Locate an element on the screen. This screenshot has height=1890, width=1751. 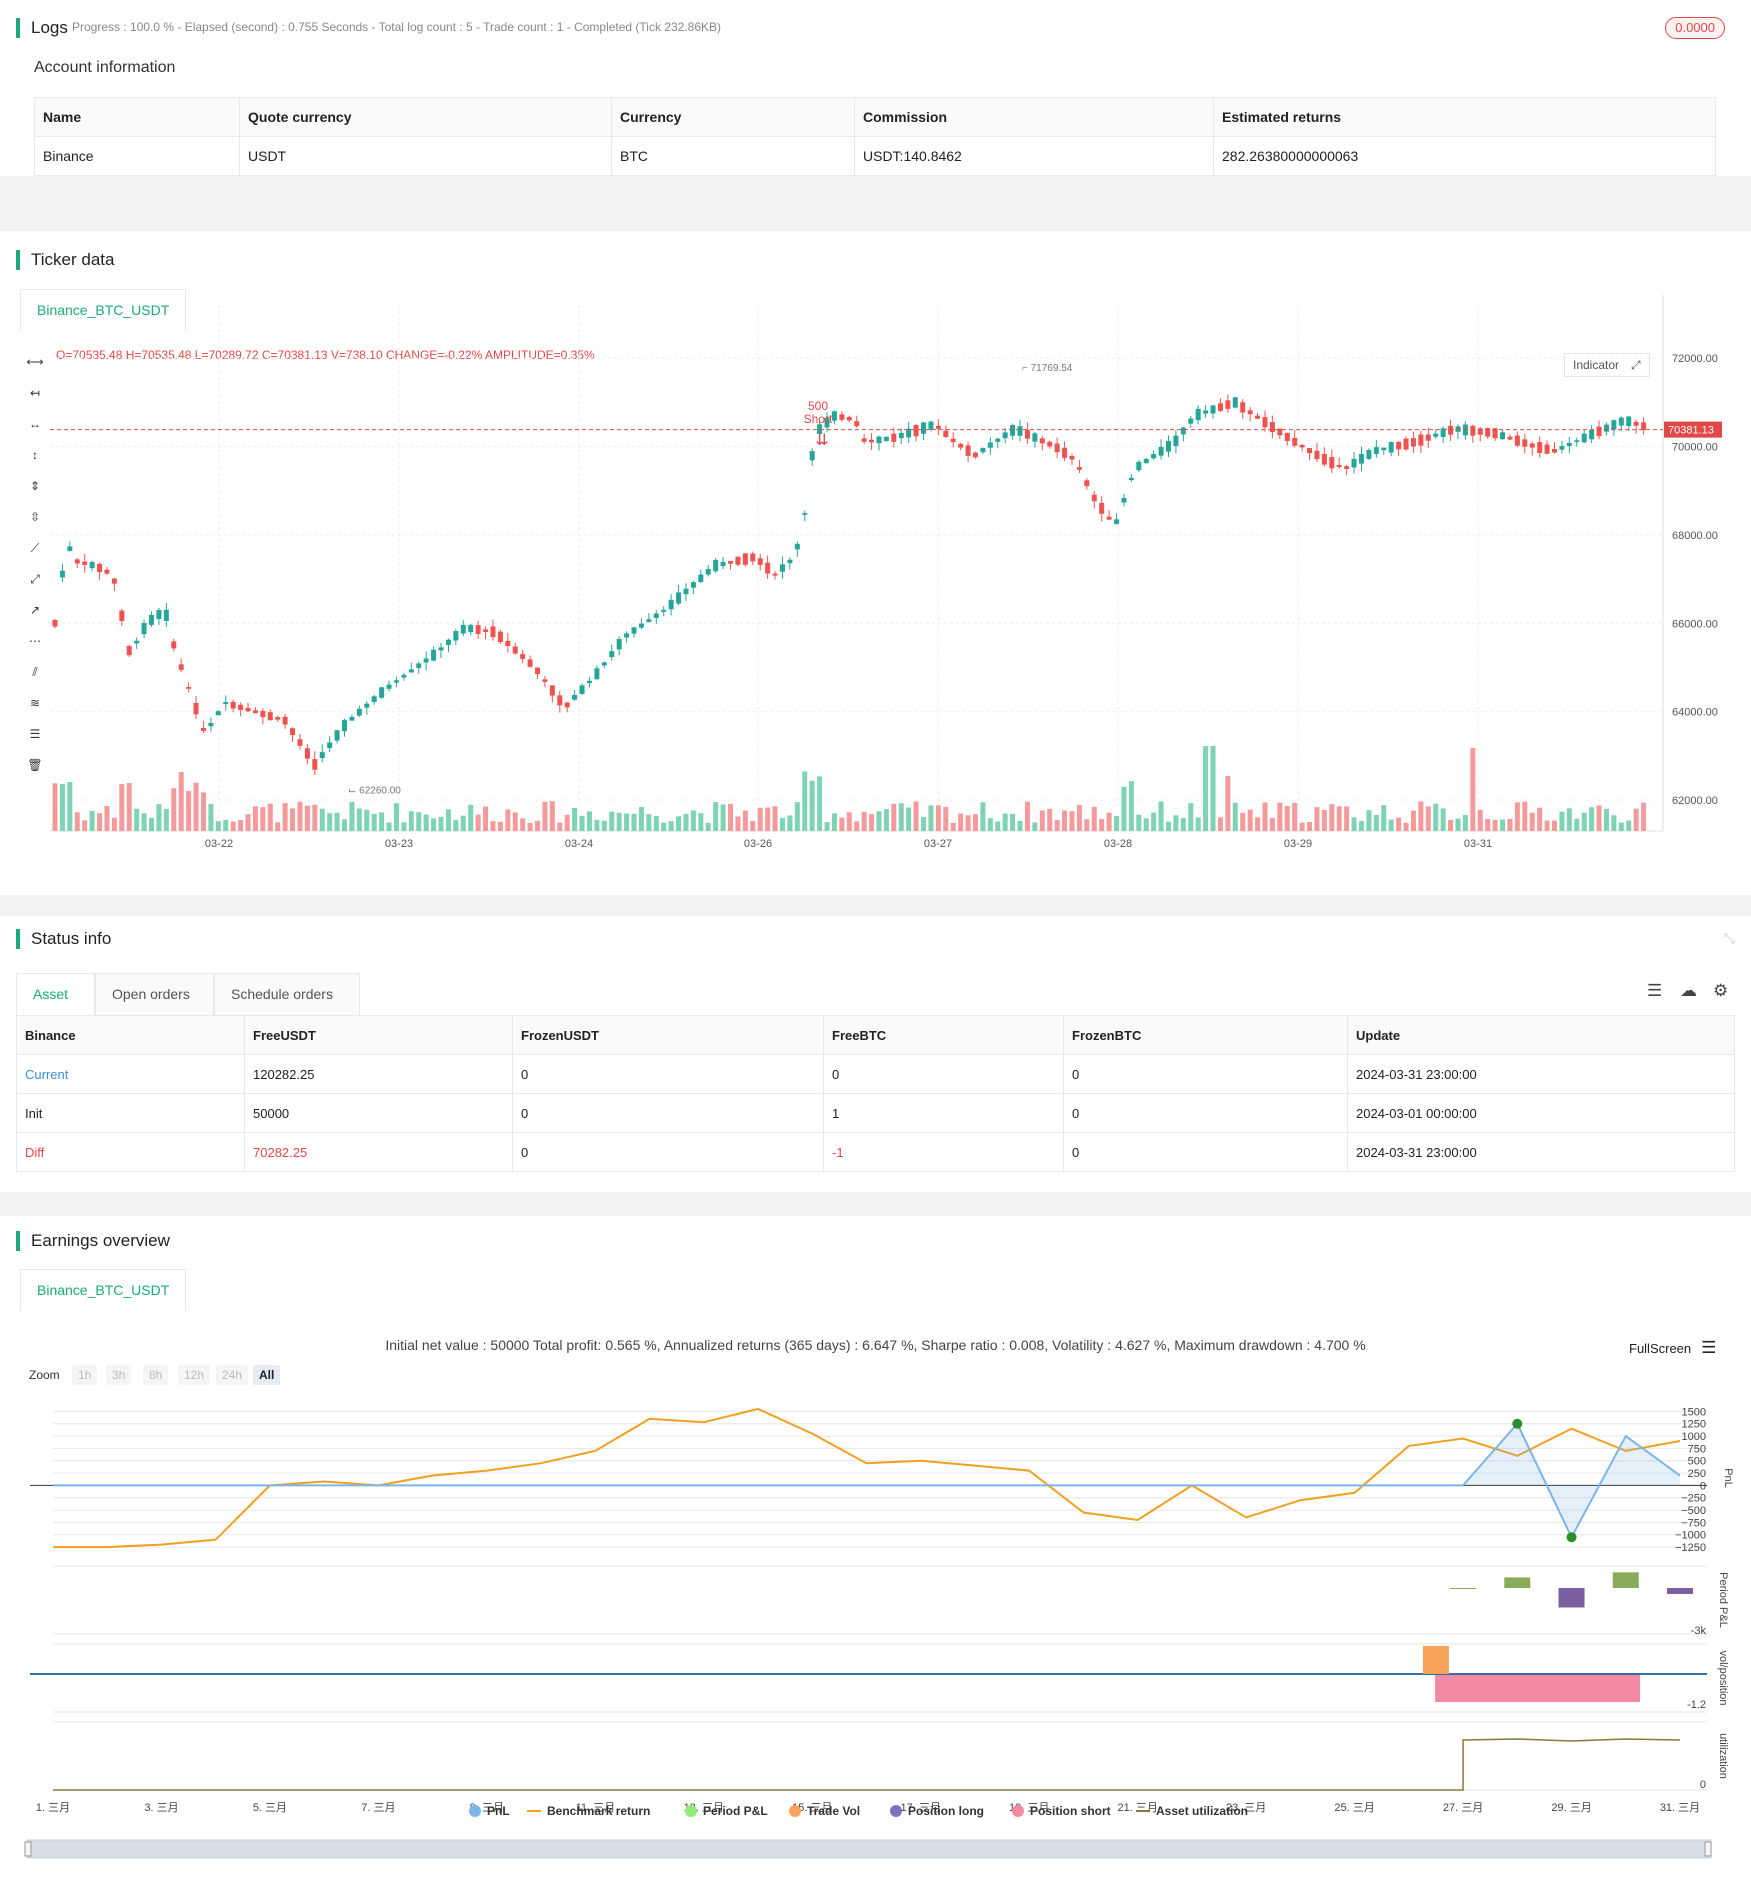
zoom-8h-button: 8h is located at coordinates (156, 1375).